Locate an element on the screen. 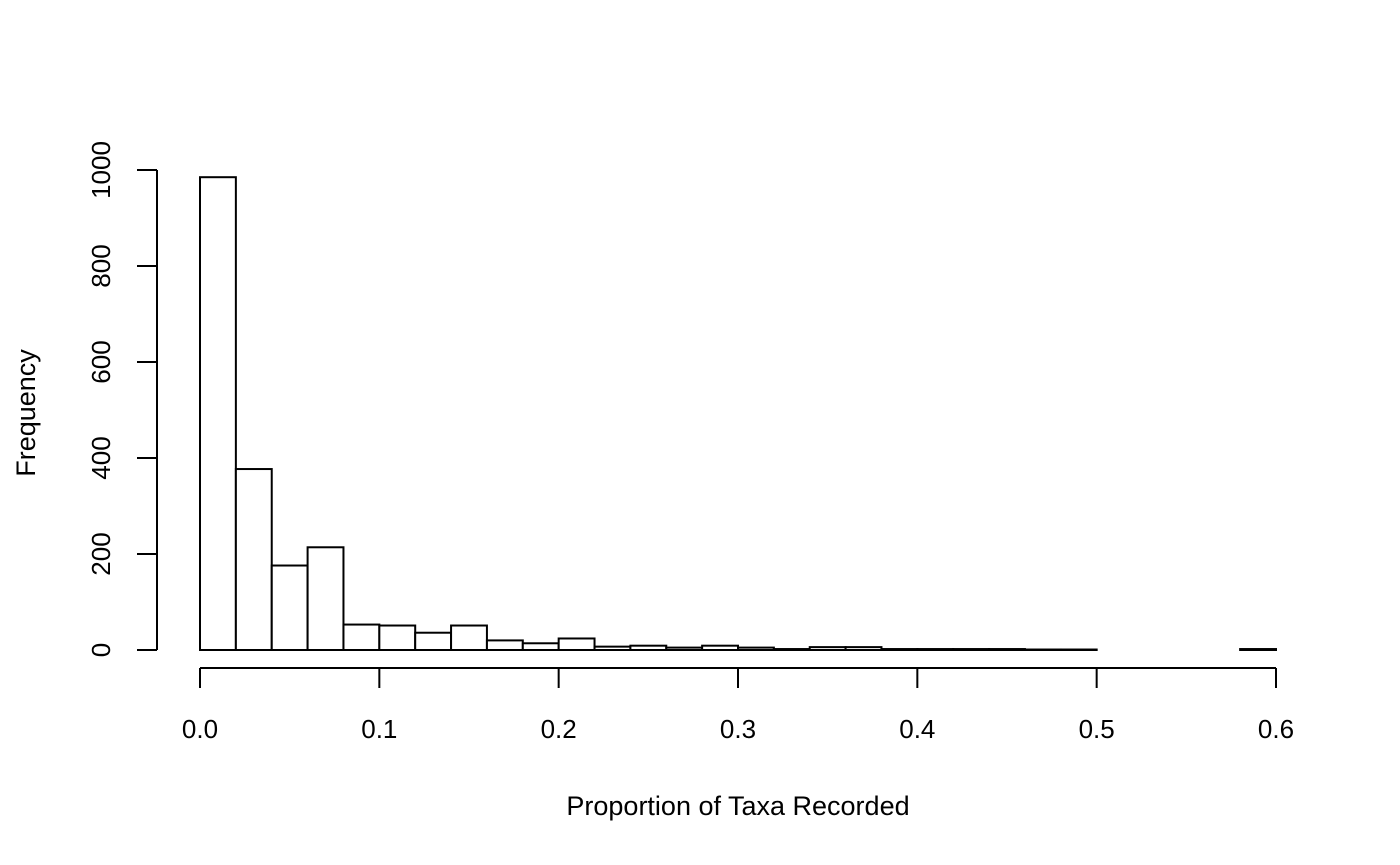  x-tick-label: 0.4 is located at coordinates (917, 729).